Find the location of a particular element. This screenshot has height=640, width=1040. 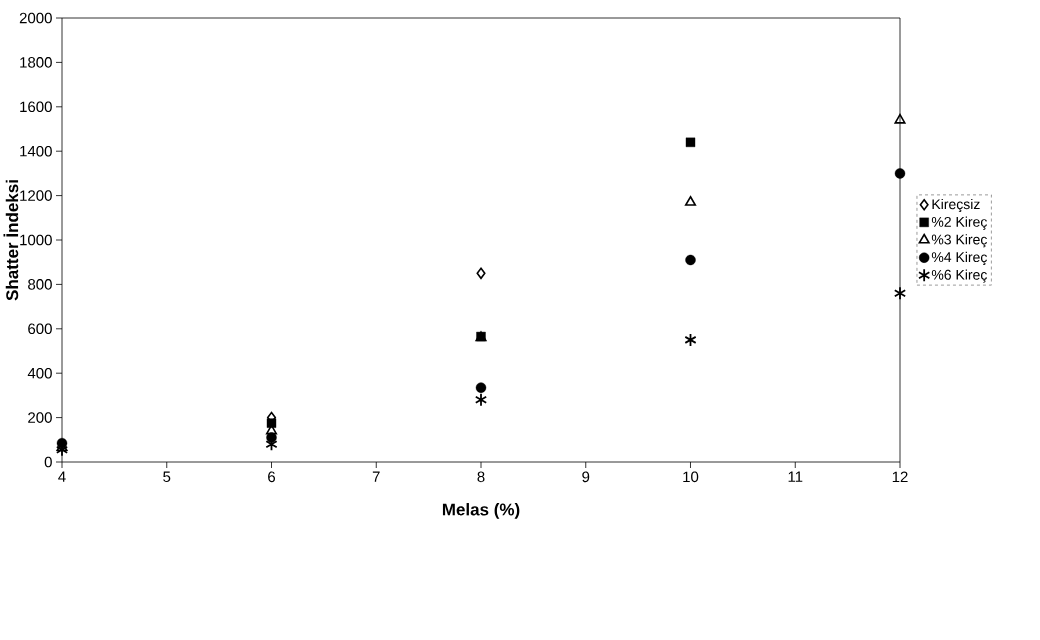

x-tick-label: 10 is located at coordinates (691, 477).